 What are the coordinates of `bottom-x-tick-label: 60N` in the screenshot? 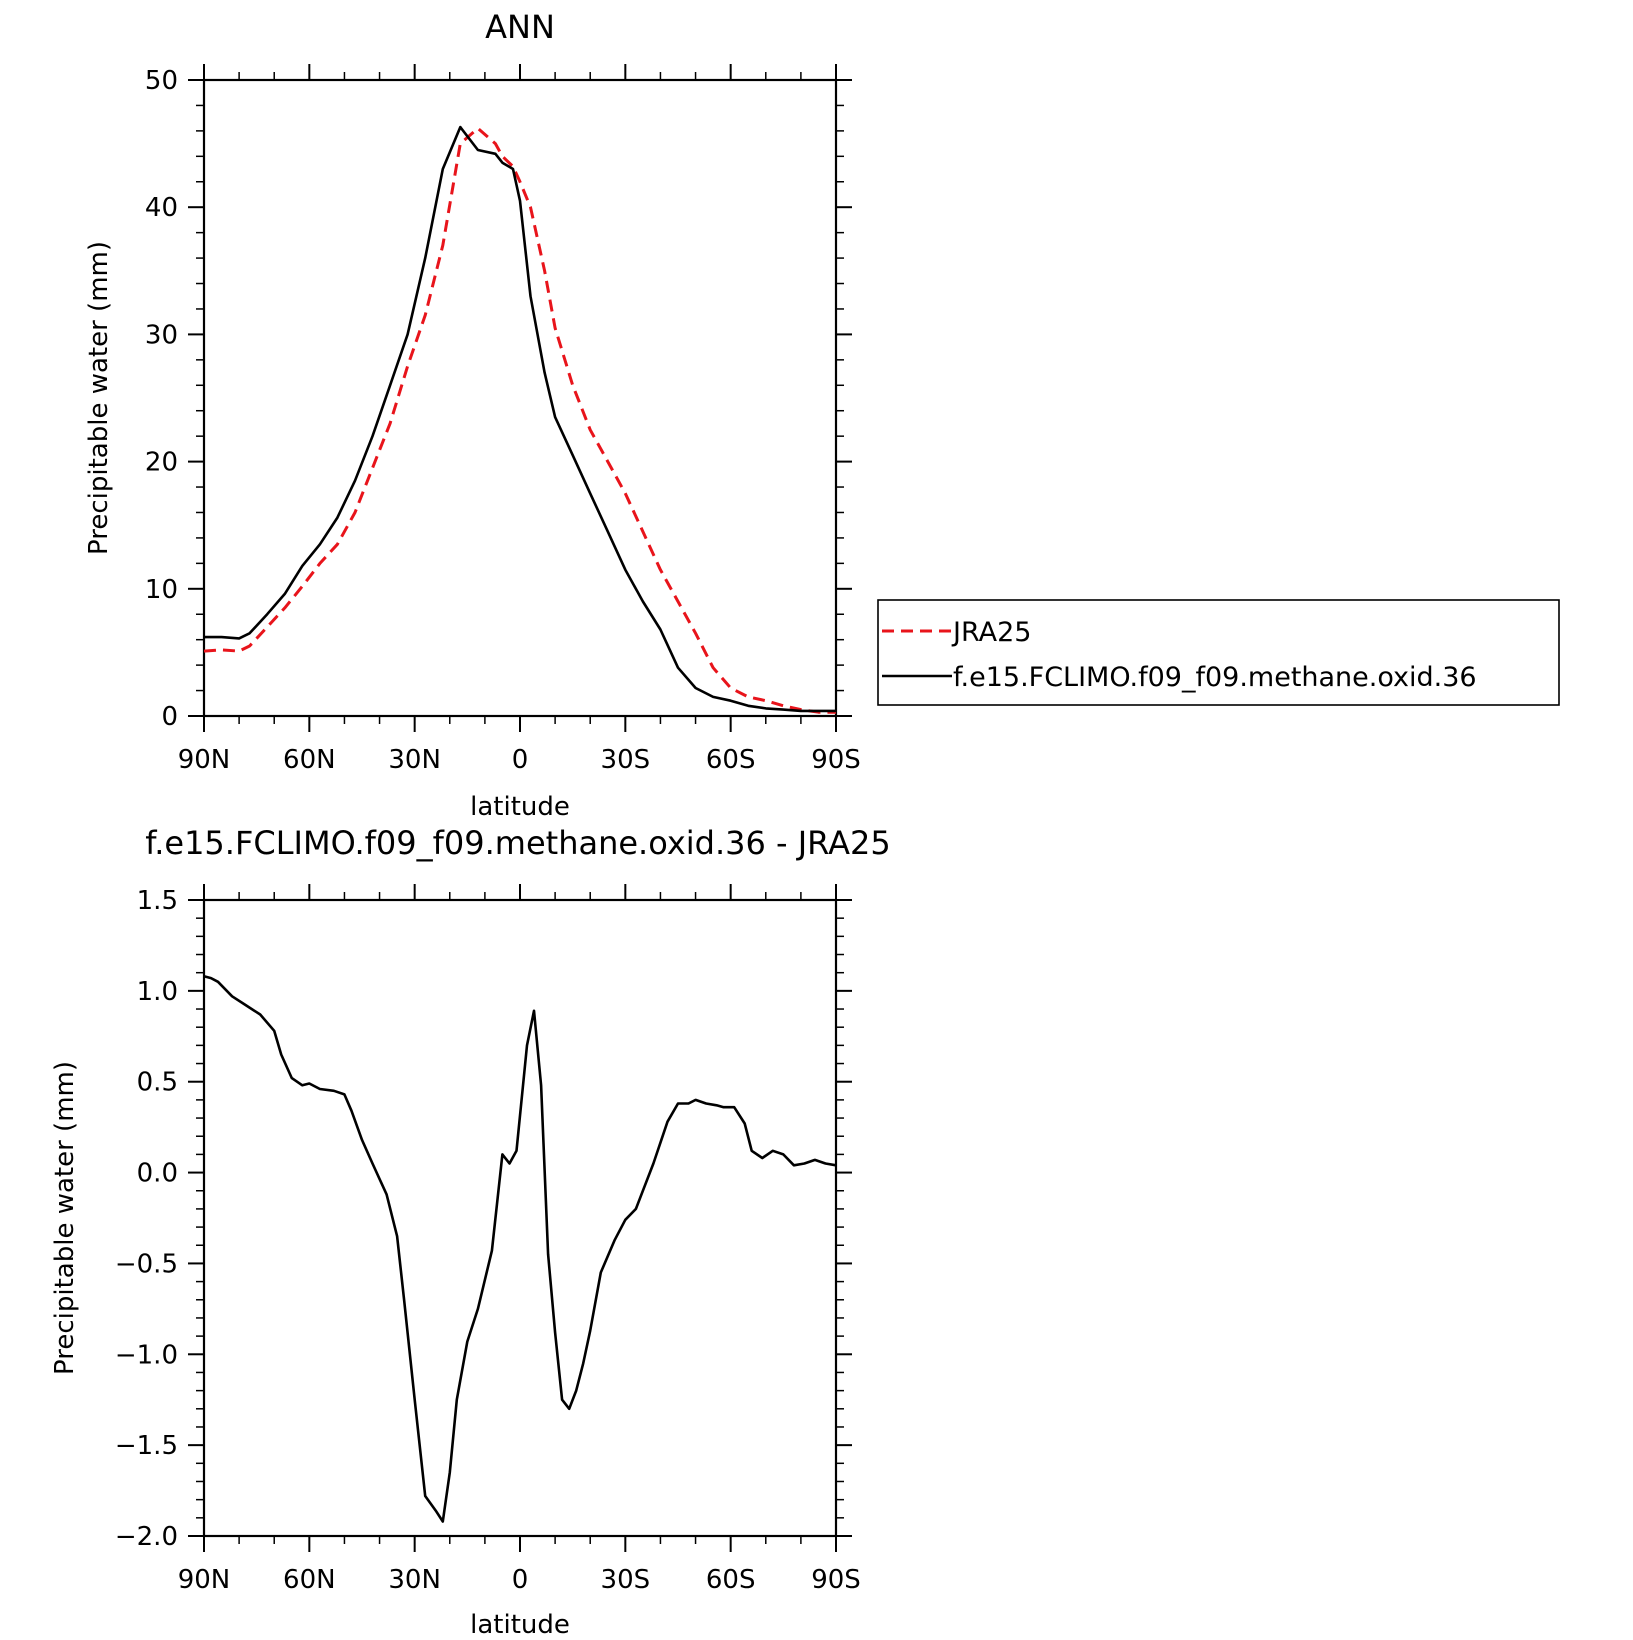 It's located at (309, 1580).